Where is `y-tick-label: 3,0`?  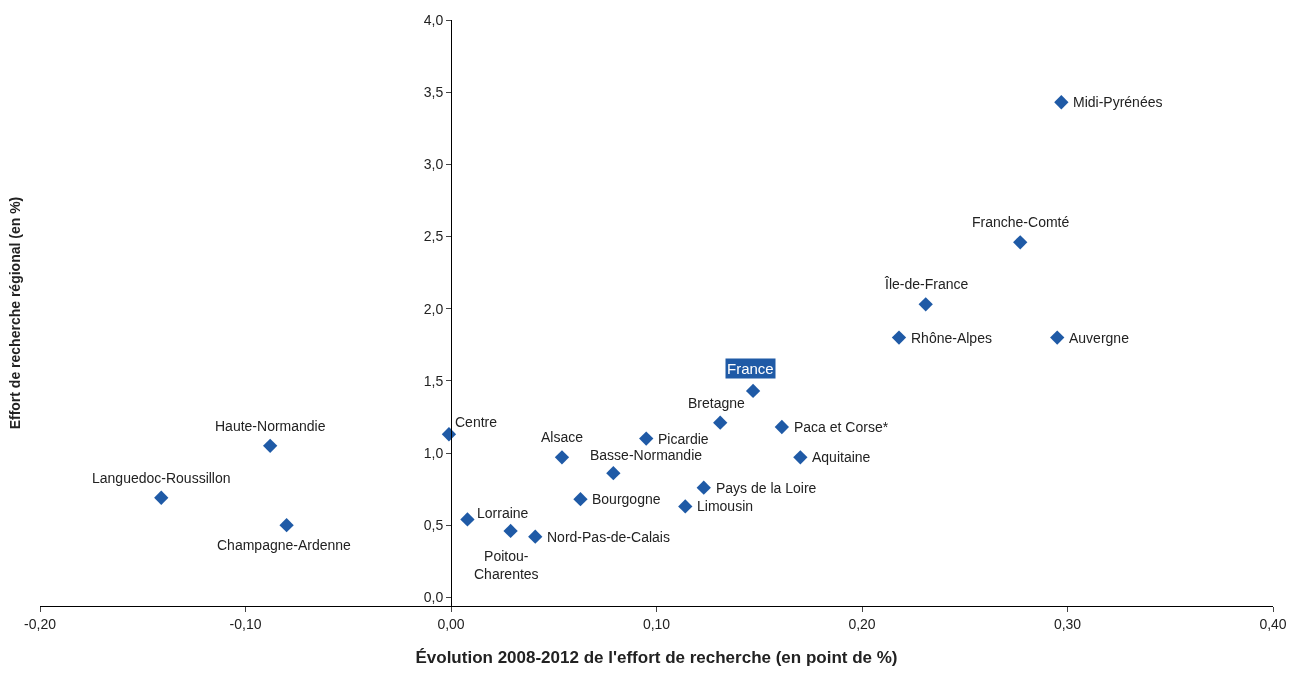
y-tick-label: 3,0 is located at coordinates (433, 164).